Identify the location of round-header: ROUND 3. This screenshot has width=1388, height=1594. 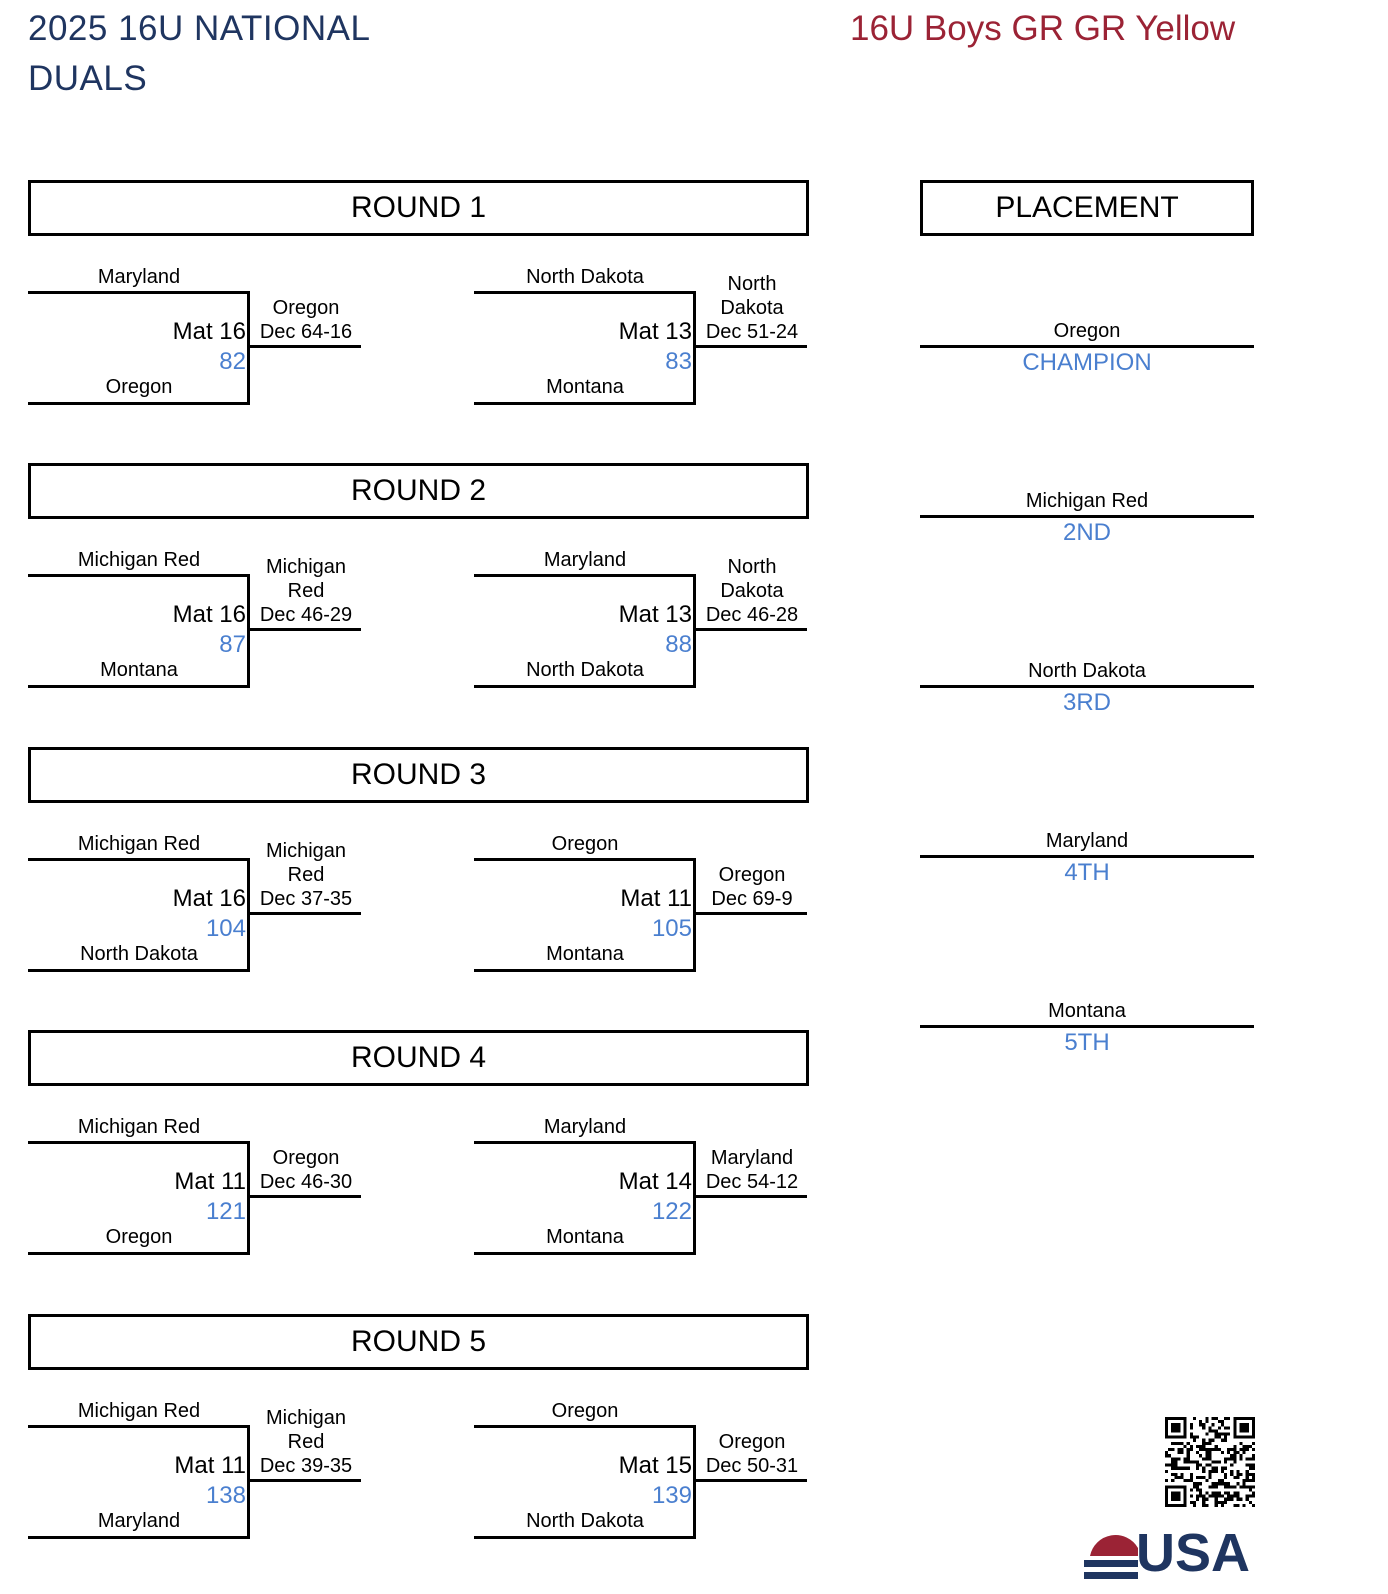
(418, 774).